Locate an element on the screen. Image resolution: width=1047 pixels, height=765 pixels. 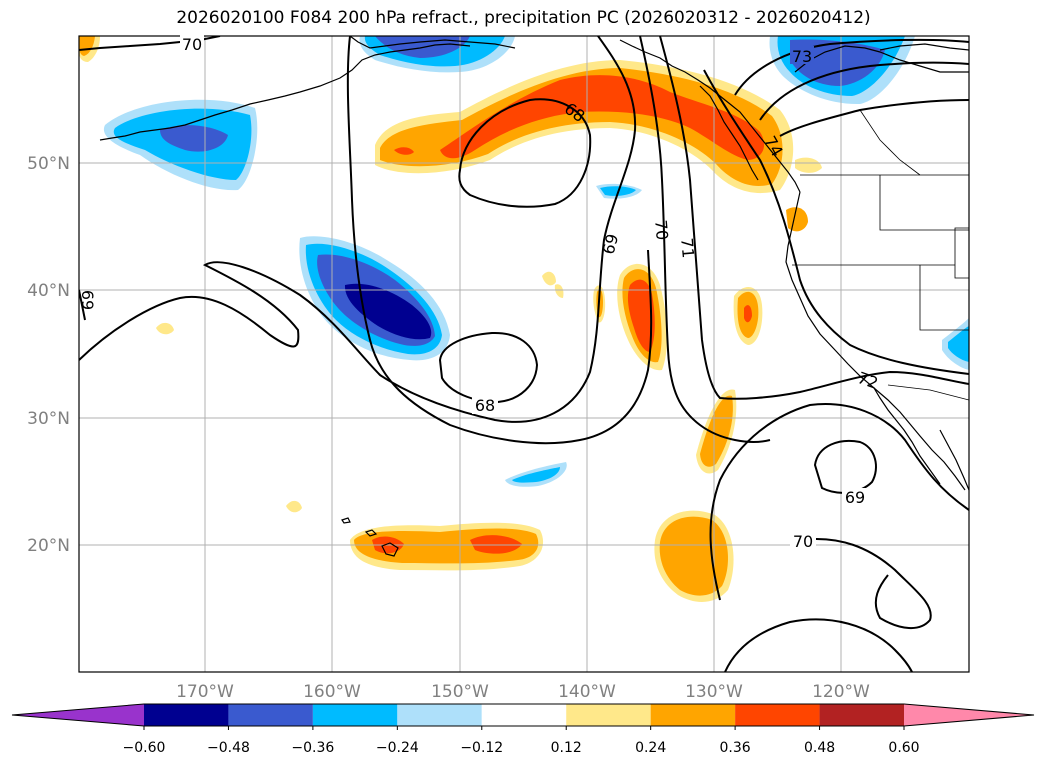
coastline-canada-west is located at coordinates (710, 116).